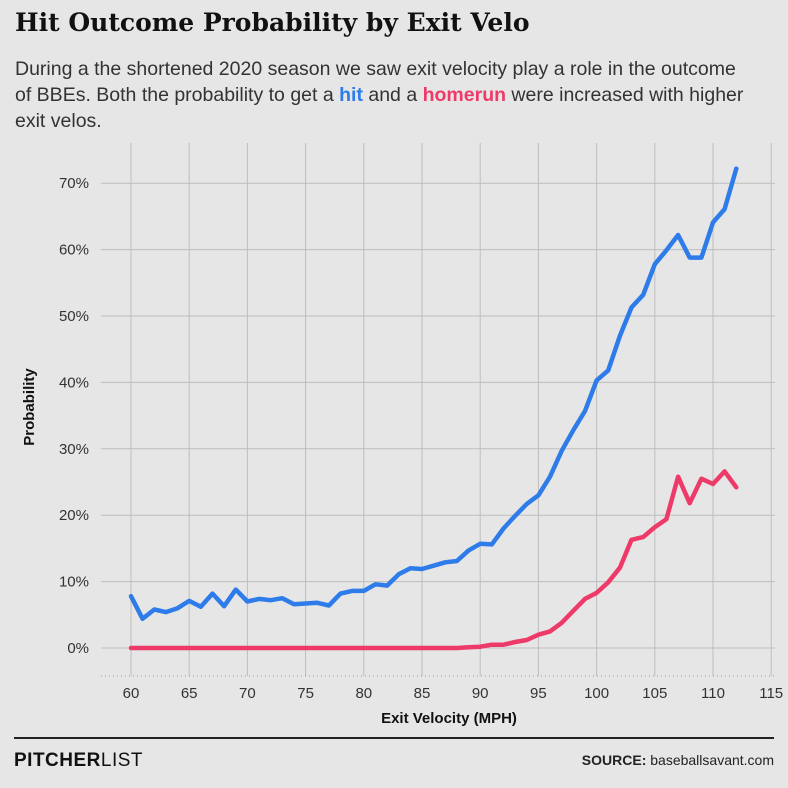 This screenshot has height=788, width=788. I want to click on x-axis-label: Exit Velocity (MPH), so click(449, 718).